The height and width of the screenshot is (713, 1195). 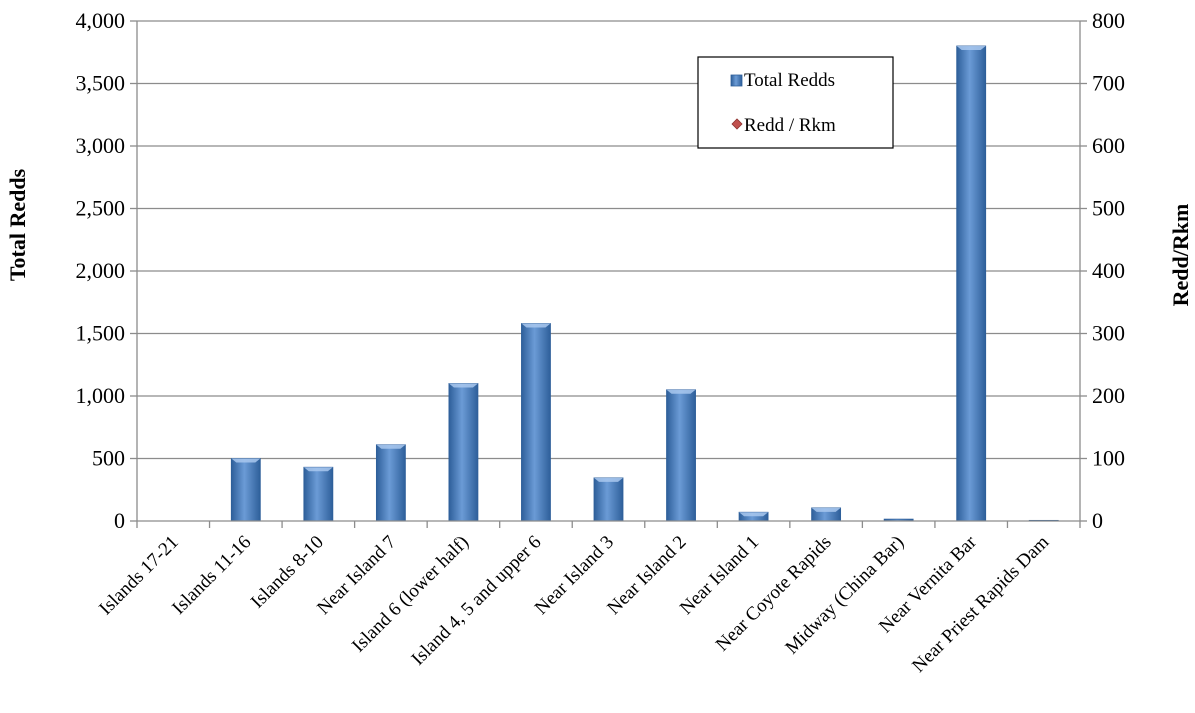 What do you see at coordinates (1108, 83) in the screenshot?
I see `y2-tick-label: 700` at bounding box center [1108, 83].